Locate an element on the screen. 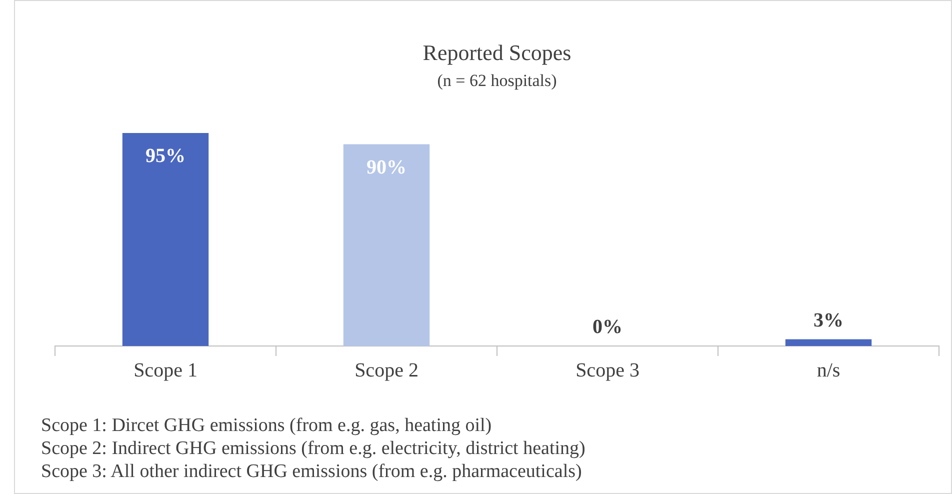 This screenshot has width=952, height=494. data-label: 95% is located at coordinates (166, 156).